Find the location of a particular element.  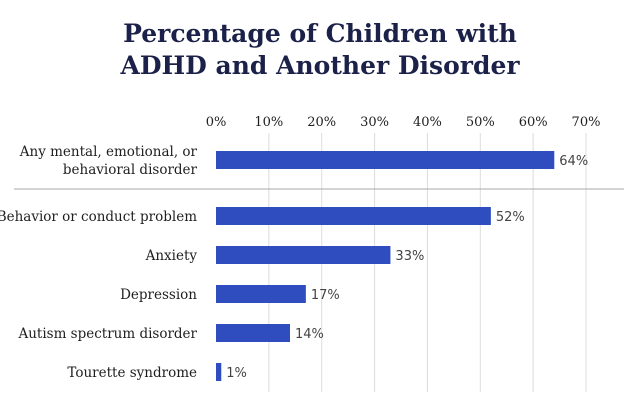

data-label: 14% is located at coordinates (309, 334).